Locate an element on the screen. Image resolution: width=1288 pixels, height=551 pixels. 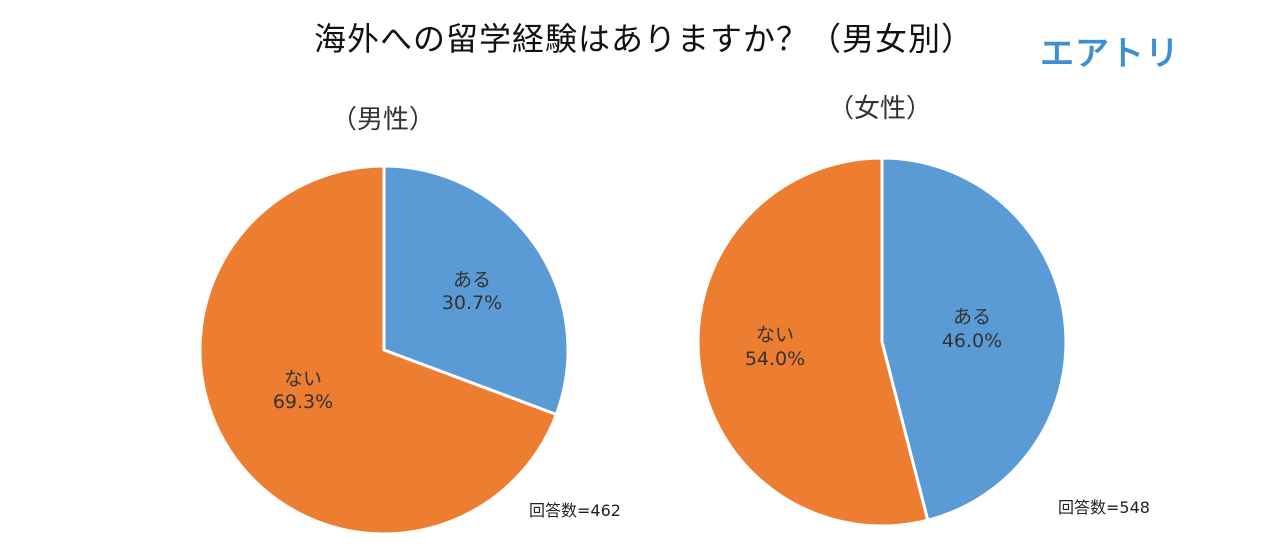
slice-value-no-male: 69.3% is located at coordinates (303, 402).